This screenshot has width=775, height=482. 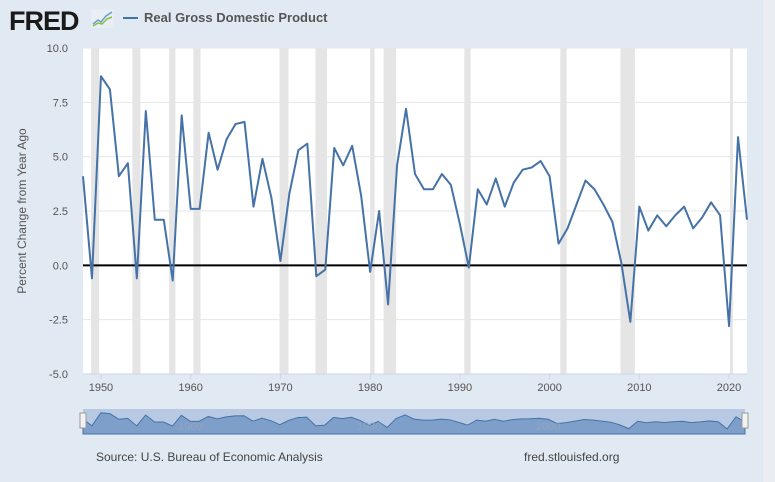 What do you see at coordinates (236, 17) in the screenshot?
I see `legend-label: Real Gross Domestic Product` at bounding box center [236, 17].